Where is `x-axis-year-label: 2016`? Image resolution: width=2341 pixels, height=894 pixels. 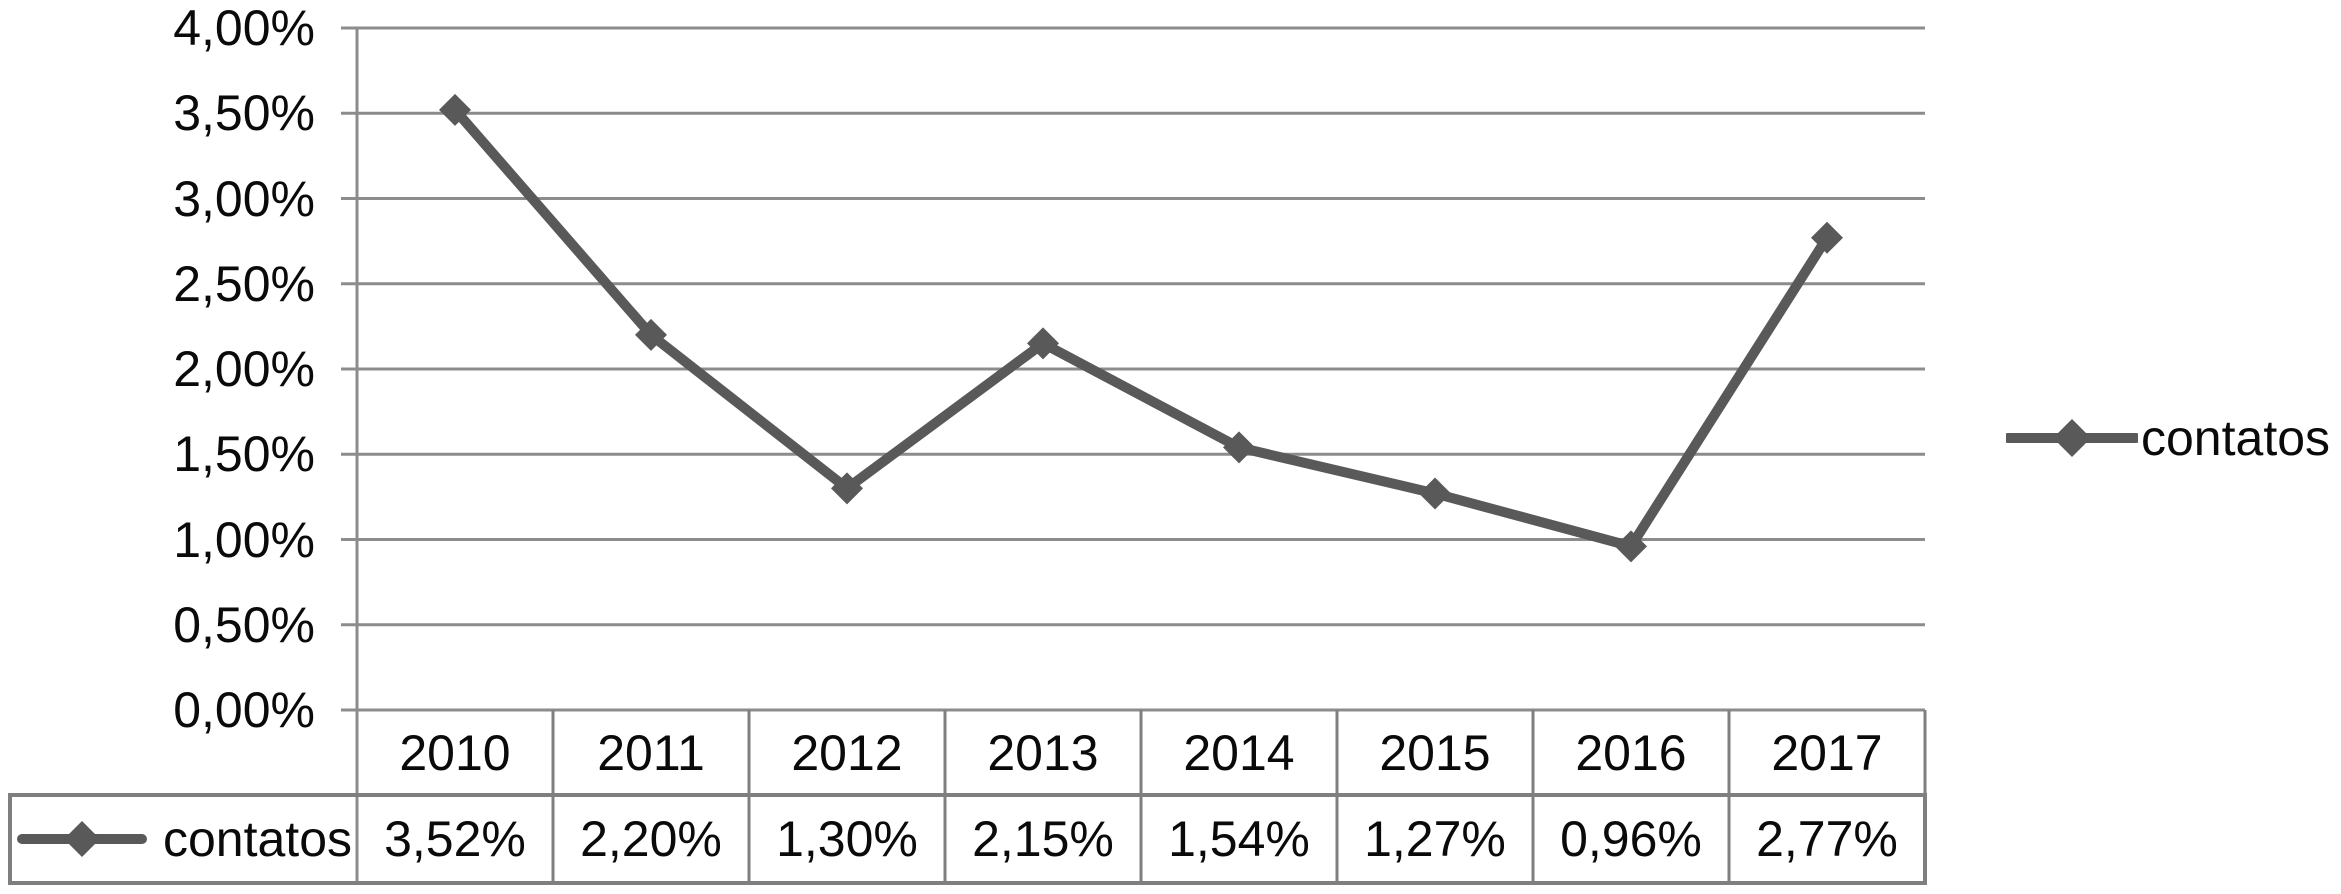 x-axis-year-label: 2016 is located at coordinates (1631, 752).